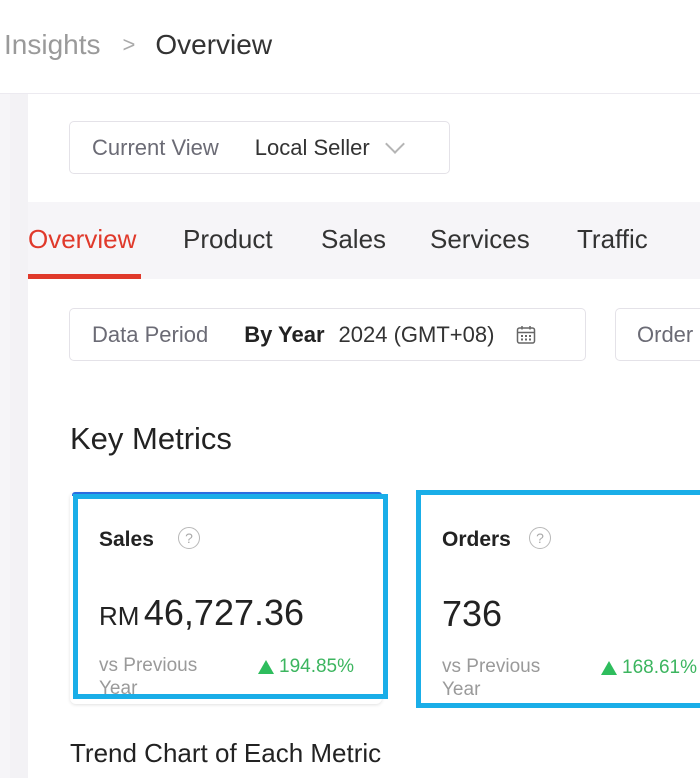 The height and width of the screenshot is (778, 700). Describe the element at coordinates (119, 616) in the screenshot. I see `currency-label: RM` at that location.